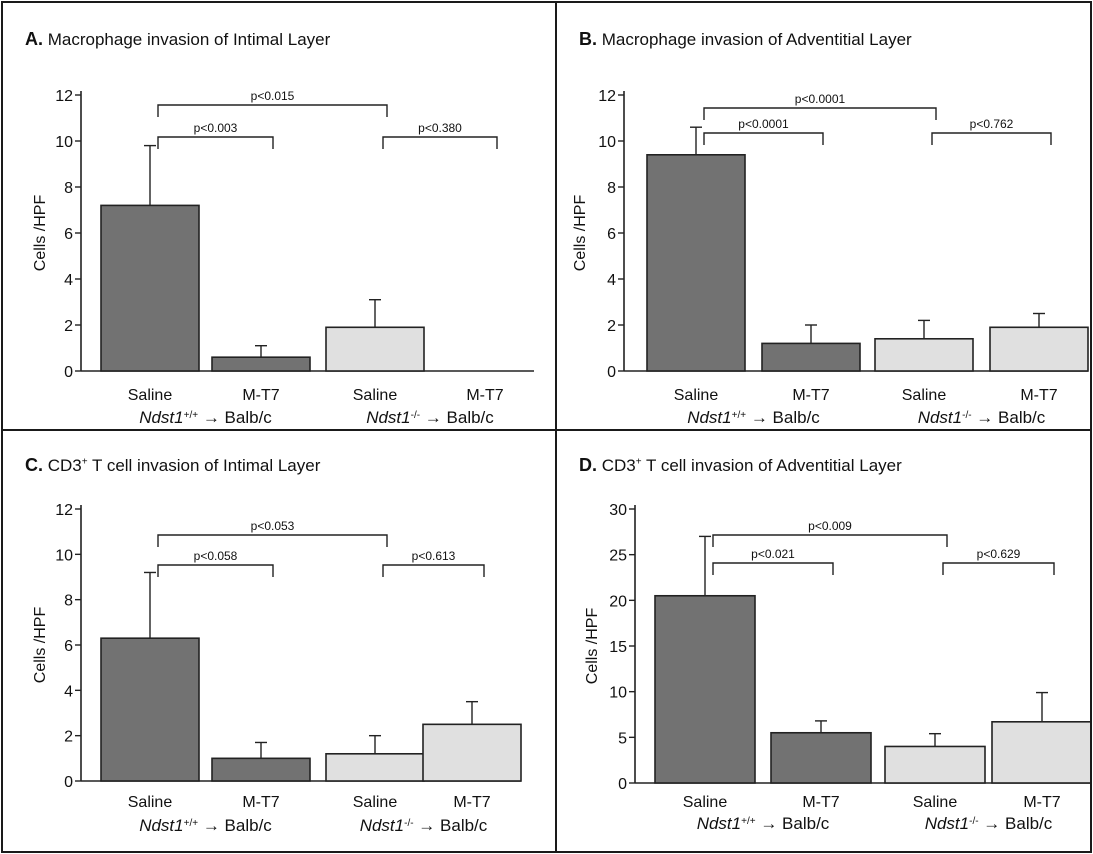 This screenshot has height=854, width=1093. Describe the element at coordinates (992, 124) in the screenshot. I see `p-value-label: p<0.762` at that location.